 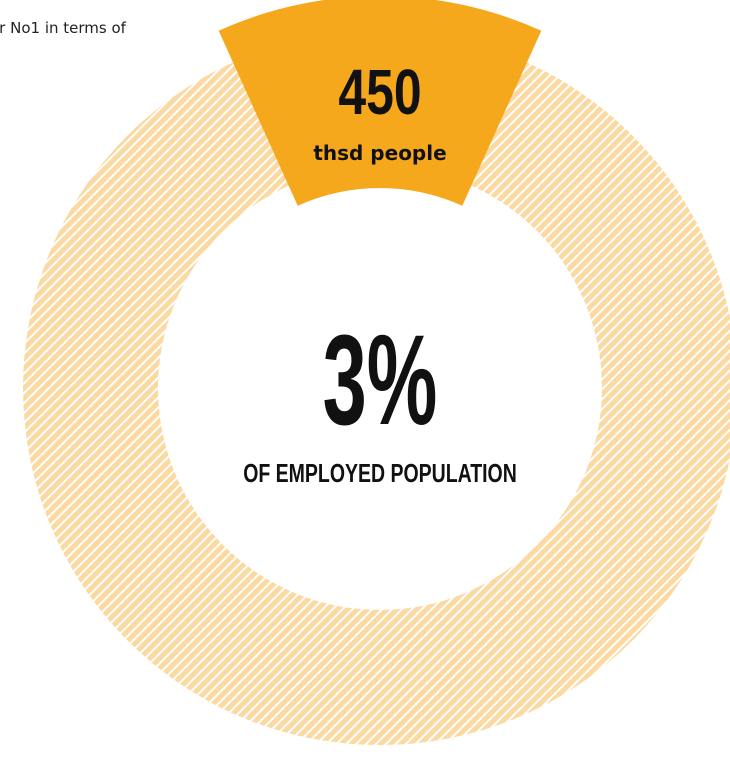 What do you see at coordinates (379, 92) in the screenshot?
I see `callout-value: 450` at bounding box center [379, 92].